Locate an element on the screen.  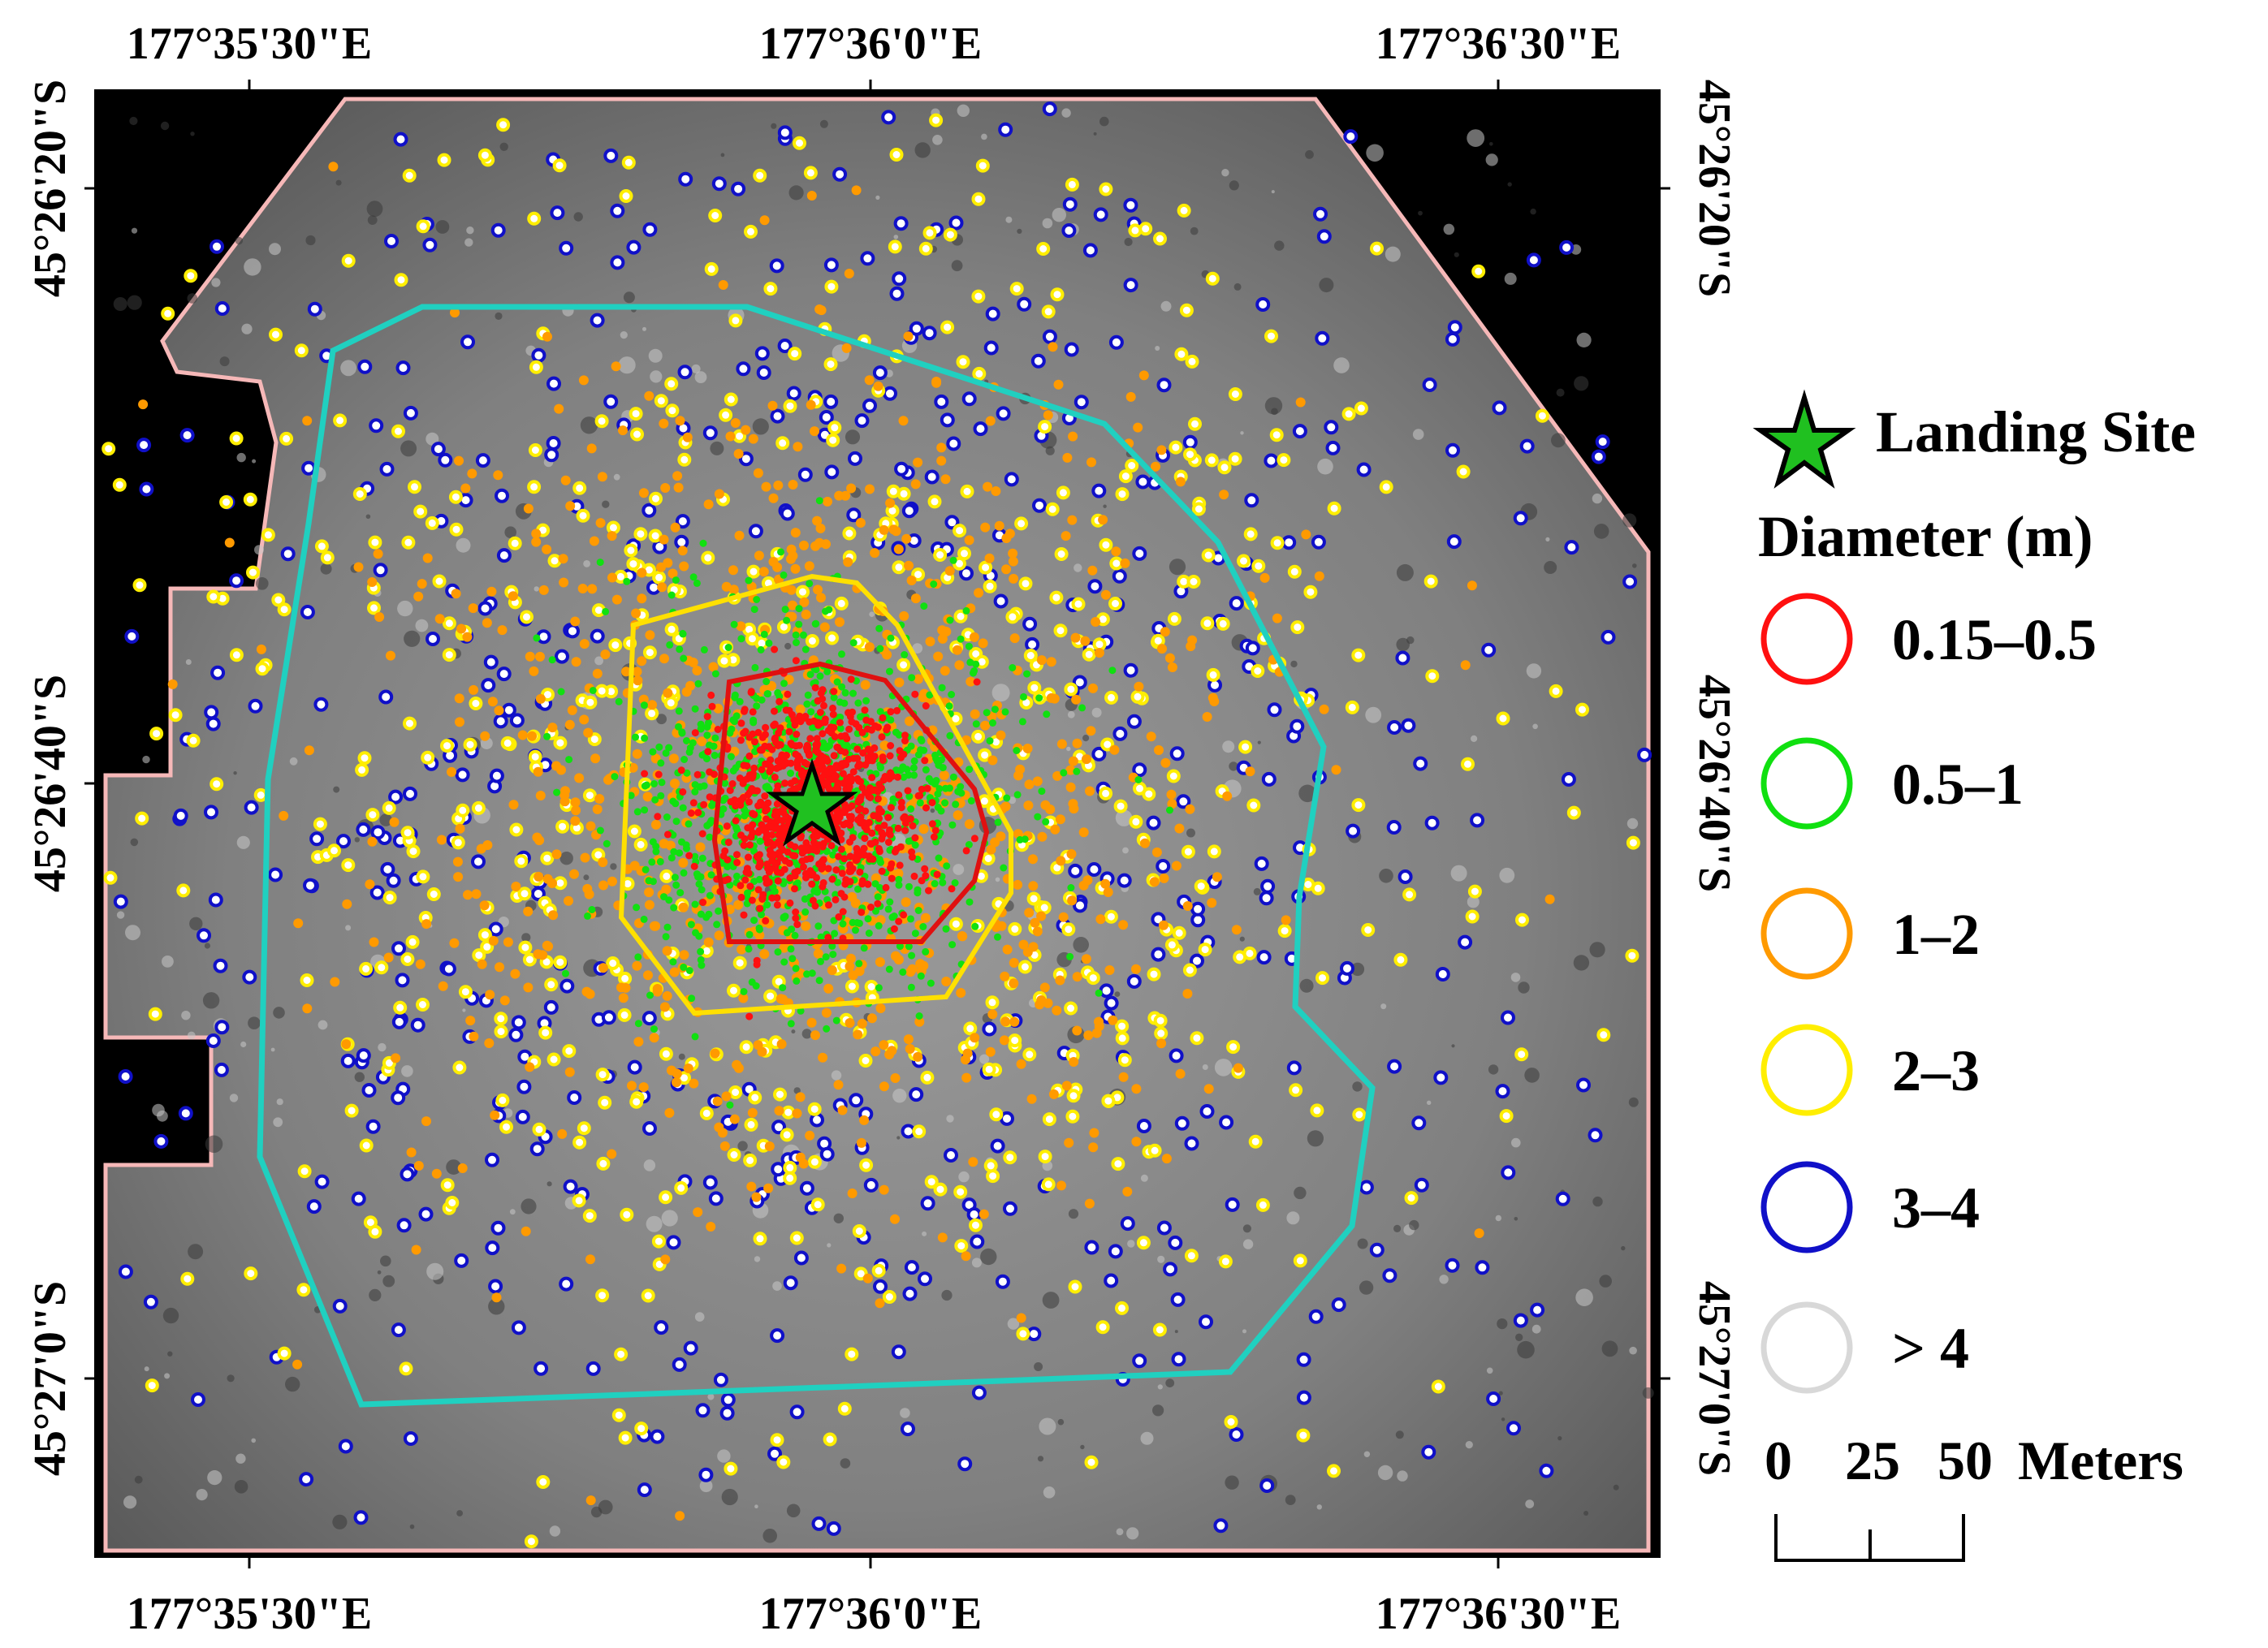
legend-swatch-blue is located at coordinates (1806, 1207).